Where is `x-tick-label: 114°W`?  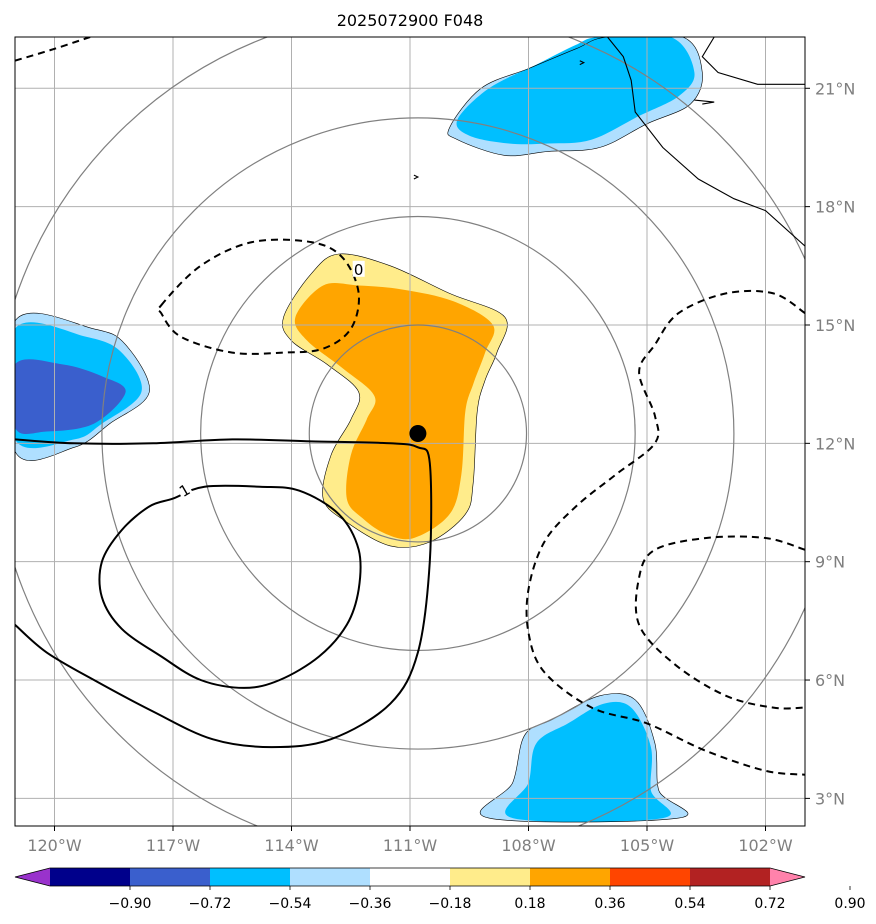 x-tick-label: 114°W is located at coordinates (291, 845).